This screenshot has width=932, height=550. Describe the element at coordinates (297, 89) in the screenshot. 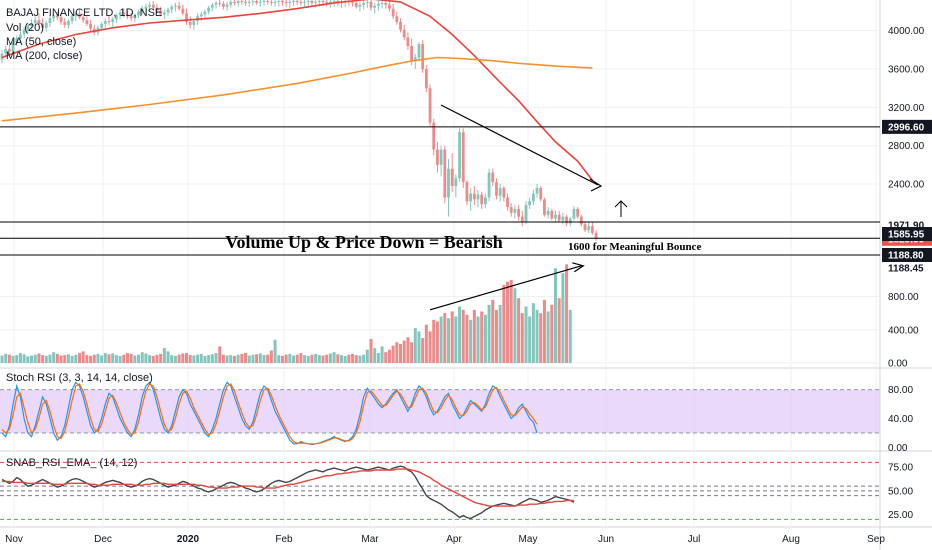

I see `ma200-line` at that location.